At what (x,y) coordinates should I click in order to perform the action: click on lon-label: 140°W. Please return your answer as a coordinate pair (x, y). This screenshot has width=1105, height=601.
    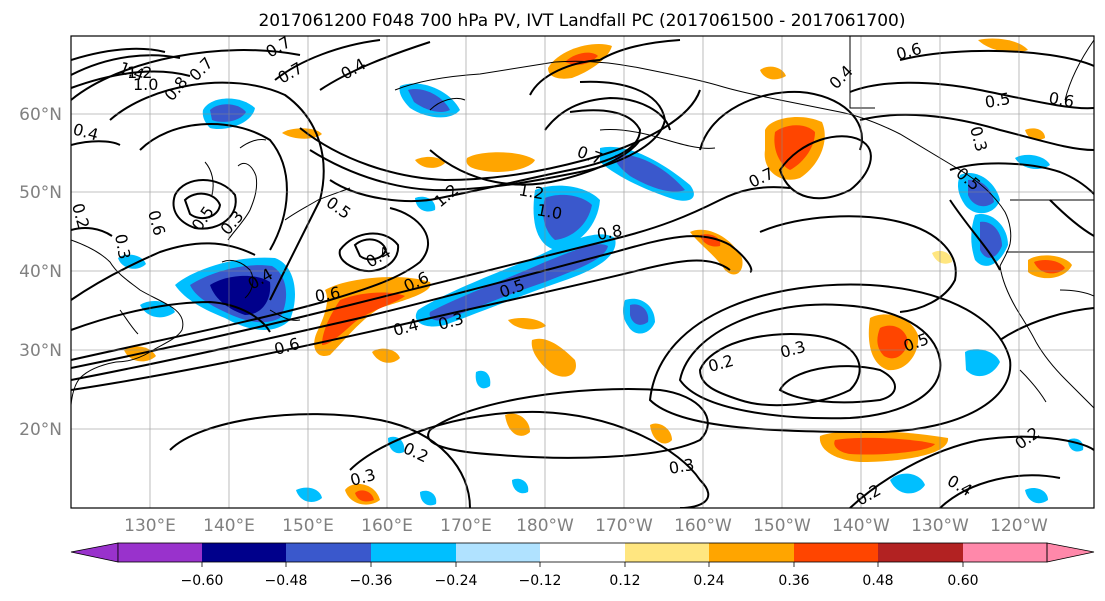
    Looking at the image, I should click on (861, 526).